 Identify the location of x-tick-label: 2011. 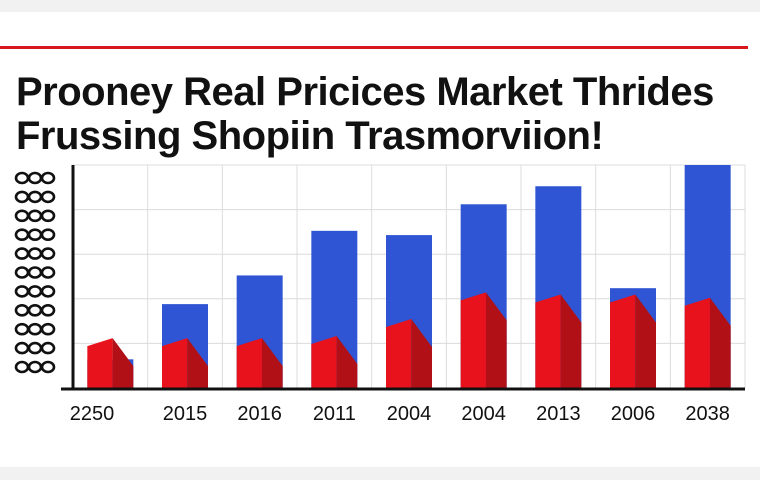
(334, 414).